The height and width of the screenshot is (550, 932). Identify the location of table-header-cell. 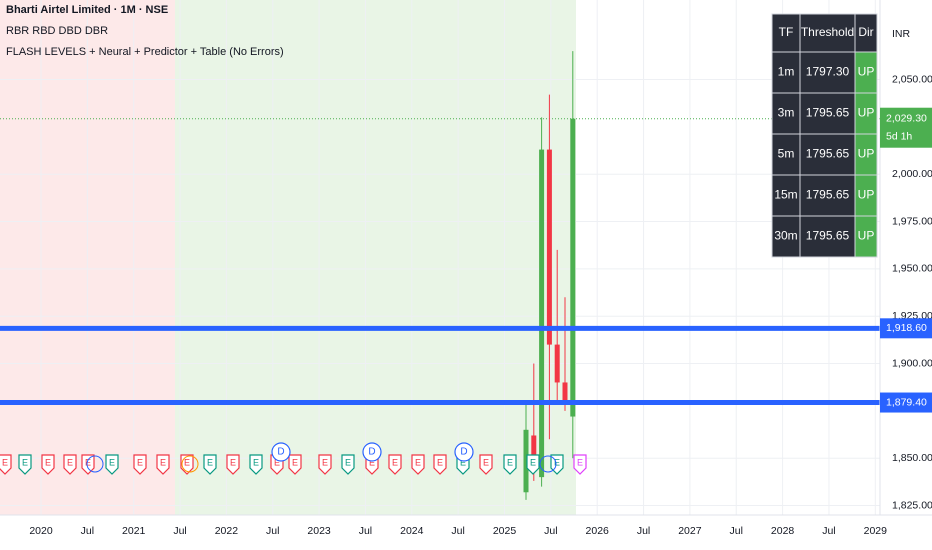
(786, 33).